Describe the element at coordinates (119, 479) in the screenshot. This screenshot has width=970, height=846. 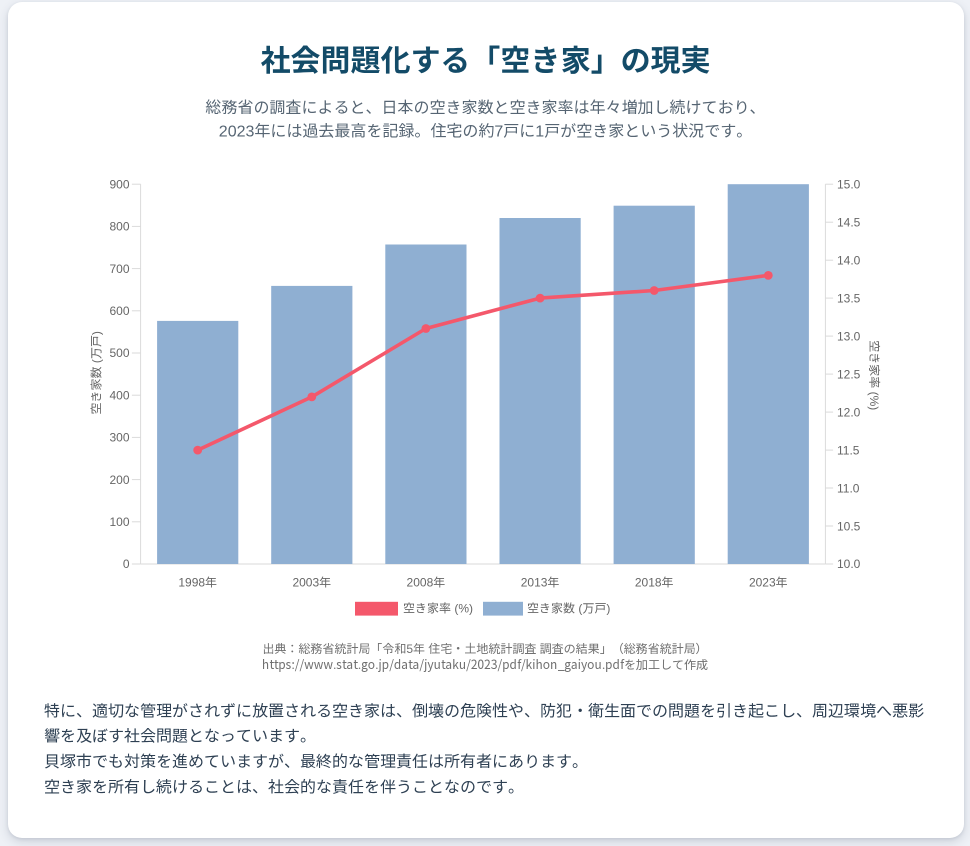
I see `svg-text: 200` at that location.